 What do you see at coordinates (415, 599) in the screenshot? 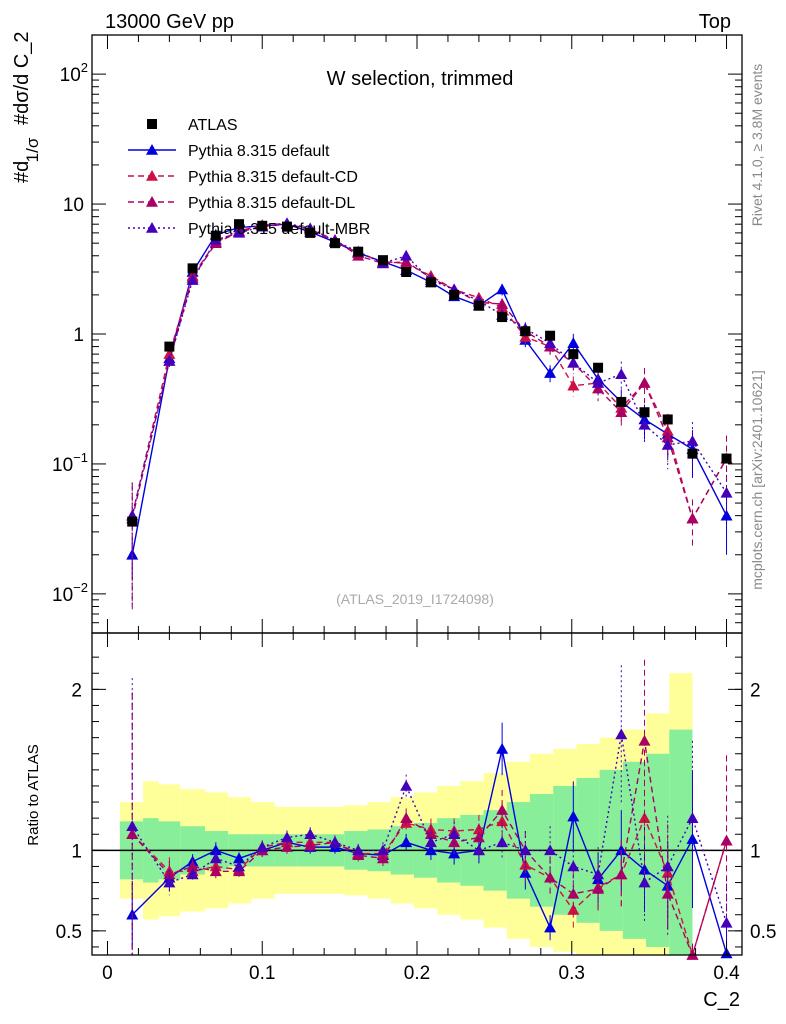
I see `analysis-id: (ATLAS_2019_I1724098)` at bounding box center [415, 599].